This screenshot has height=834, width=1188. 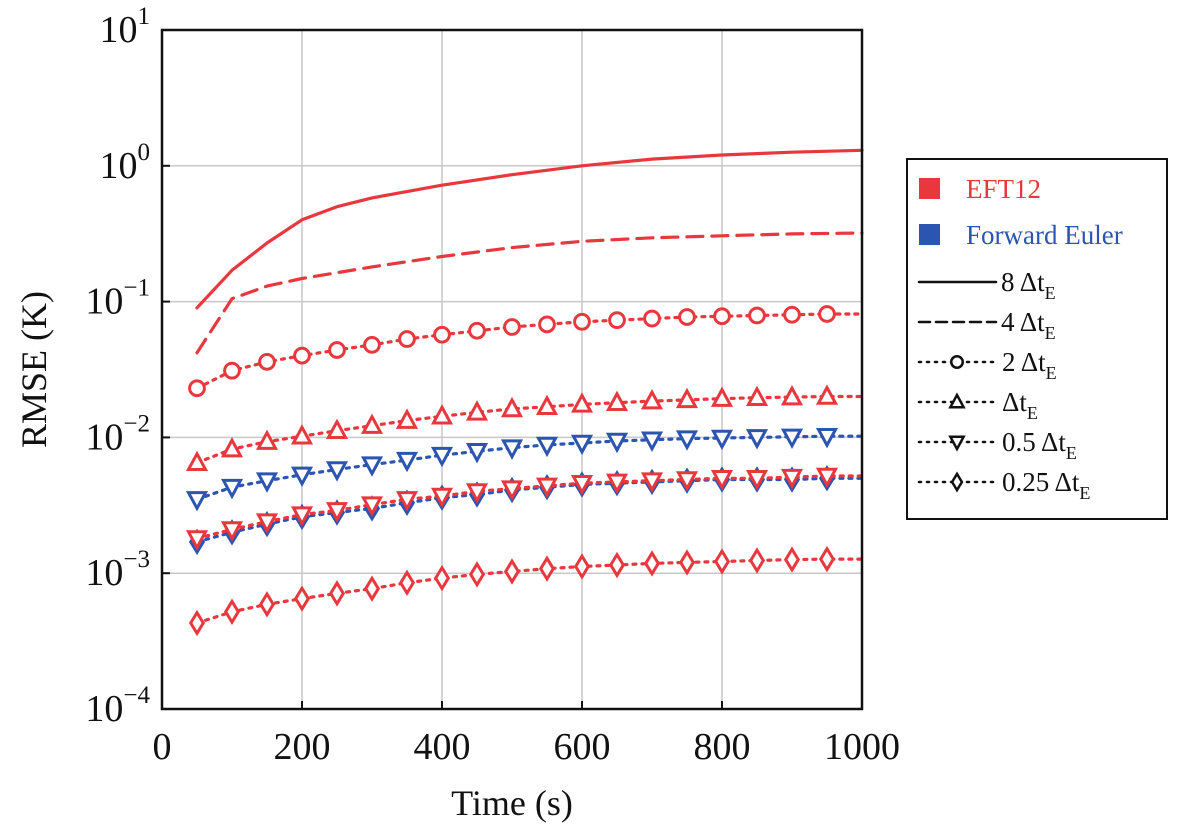 What do you see at coordinates (1046, 485) in the screenshot?
I see `legend-step-label: 0.25 ΔtE` at bounding box center [1046, 485].